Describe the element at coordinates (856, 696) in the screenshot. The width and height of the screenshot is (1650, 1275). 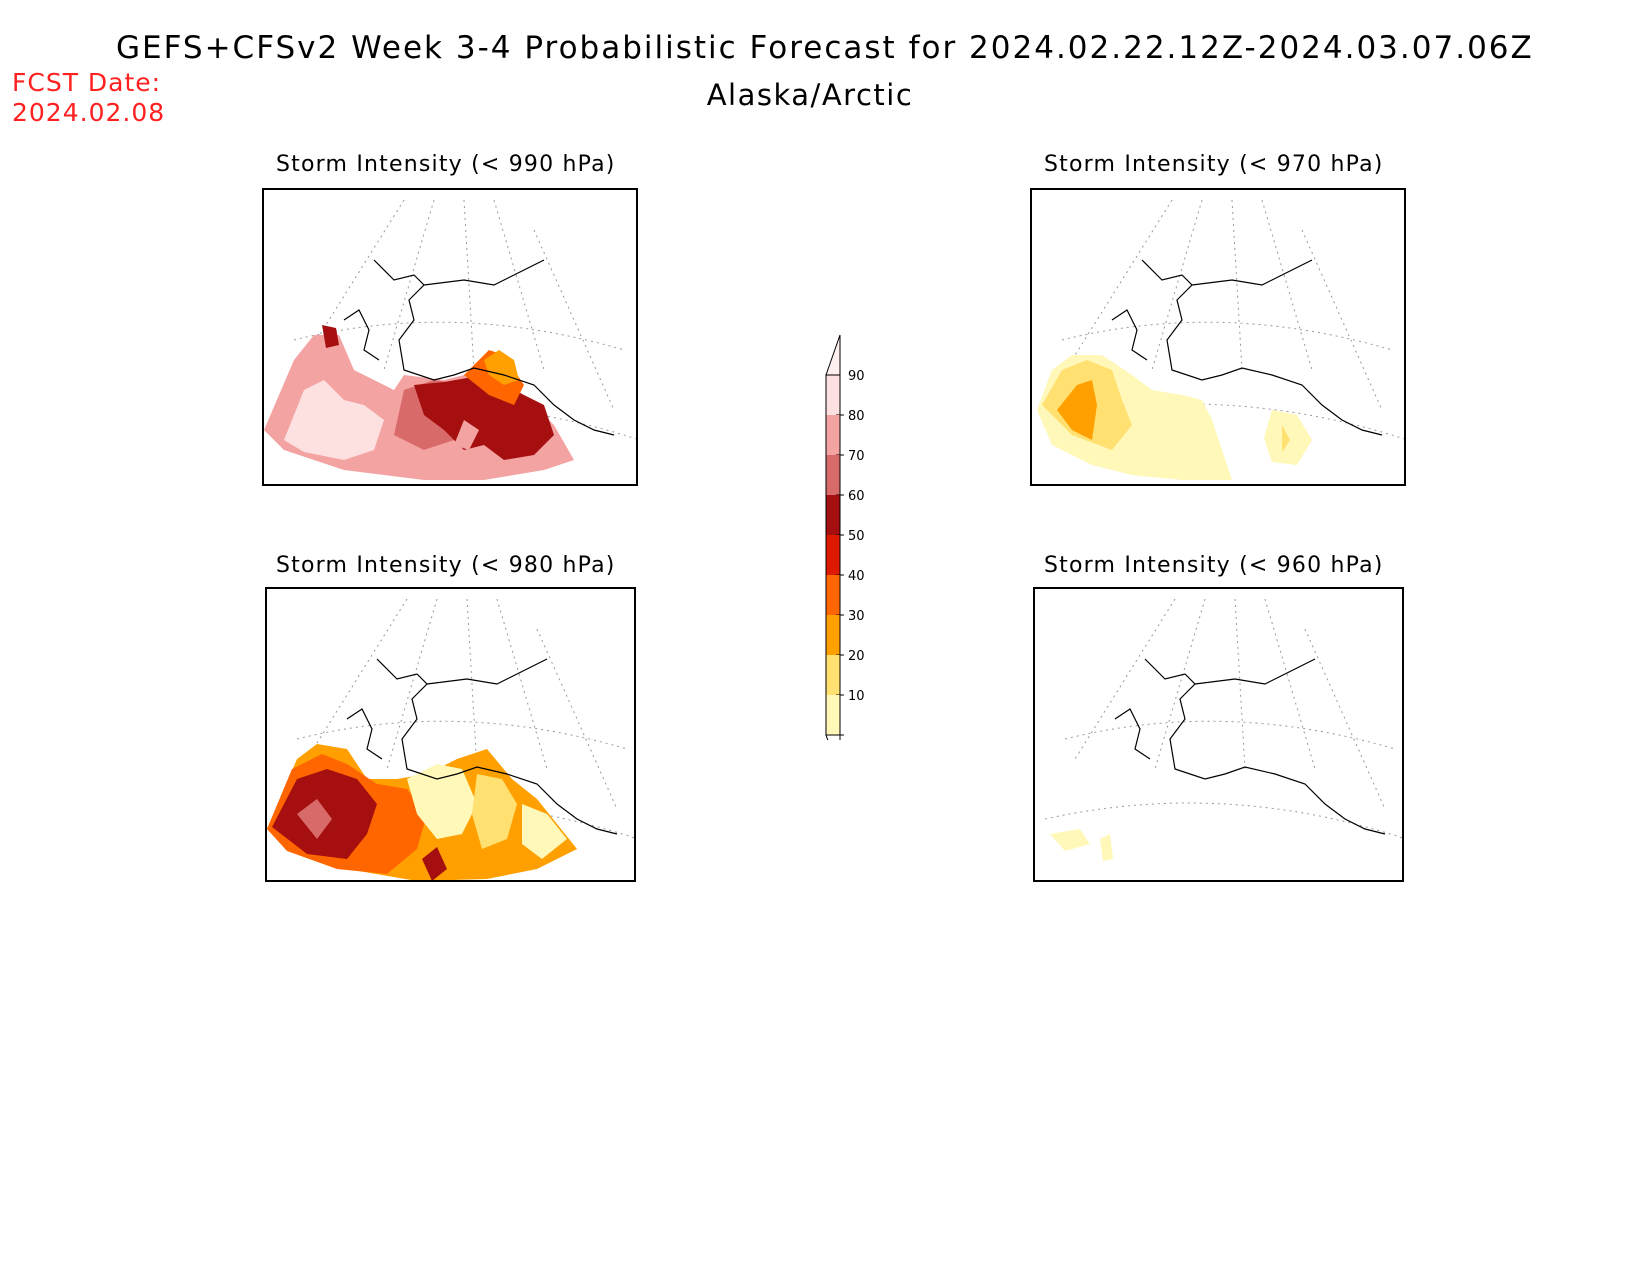
I see `colorbar-label: 10` at that location.